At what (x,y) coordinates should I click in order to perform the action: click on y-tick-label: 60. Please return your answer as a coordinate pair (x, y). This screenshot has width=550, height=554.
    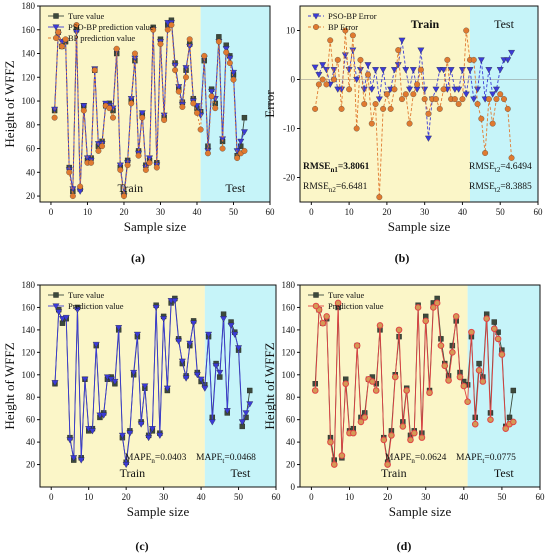
    Looking at the image, I should click on (31, 420).